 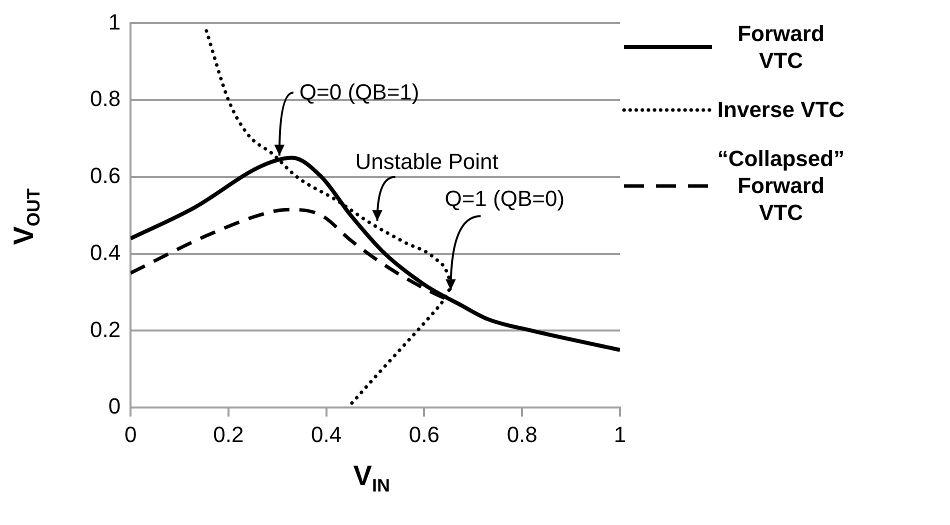 I want to click on y-tick-label: 0.4, so click(x=105, y=252).